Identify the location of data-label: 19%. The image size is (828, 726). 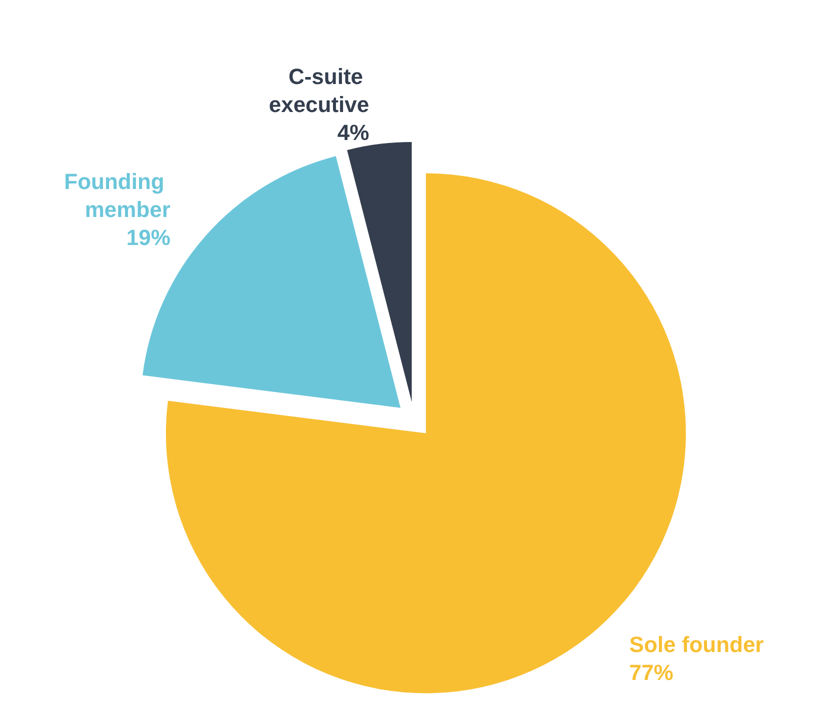
(148, 237).